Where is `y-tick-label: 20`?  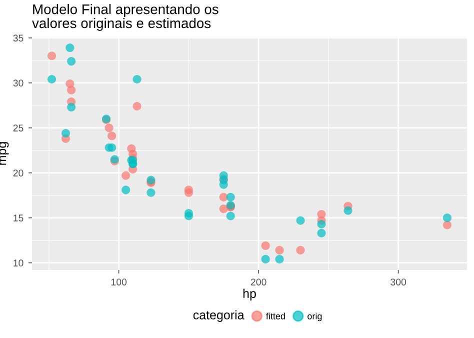
y-tick-label: 20 is located at coordinates (18, 173).